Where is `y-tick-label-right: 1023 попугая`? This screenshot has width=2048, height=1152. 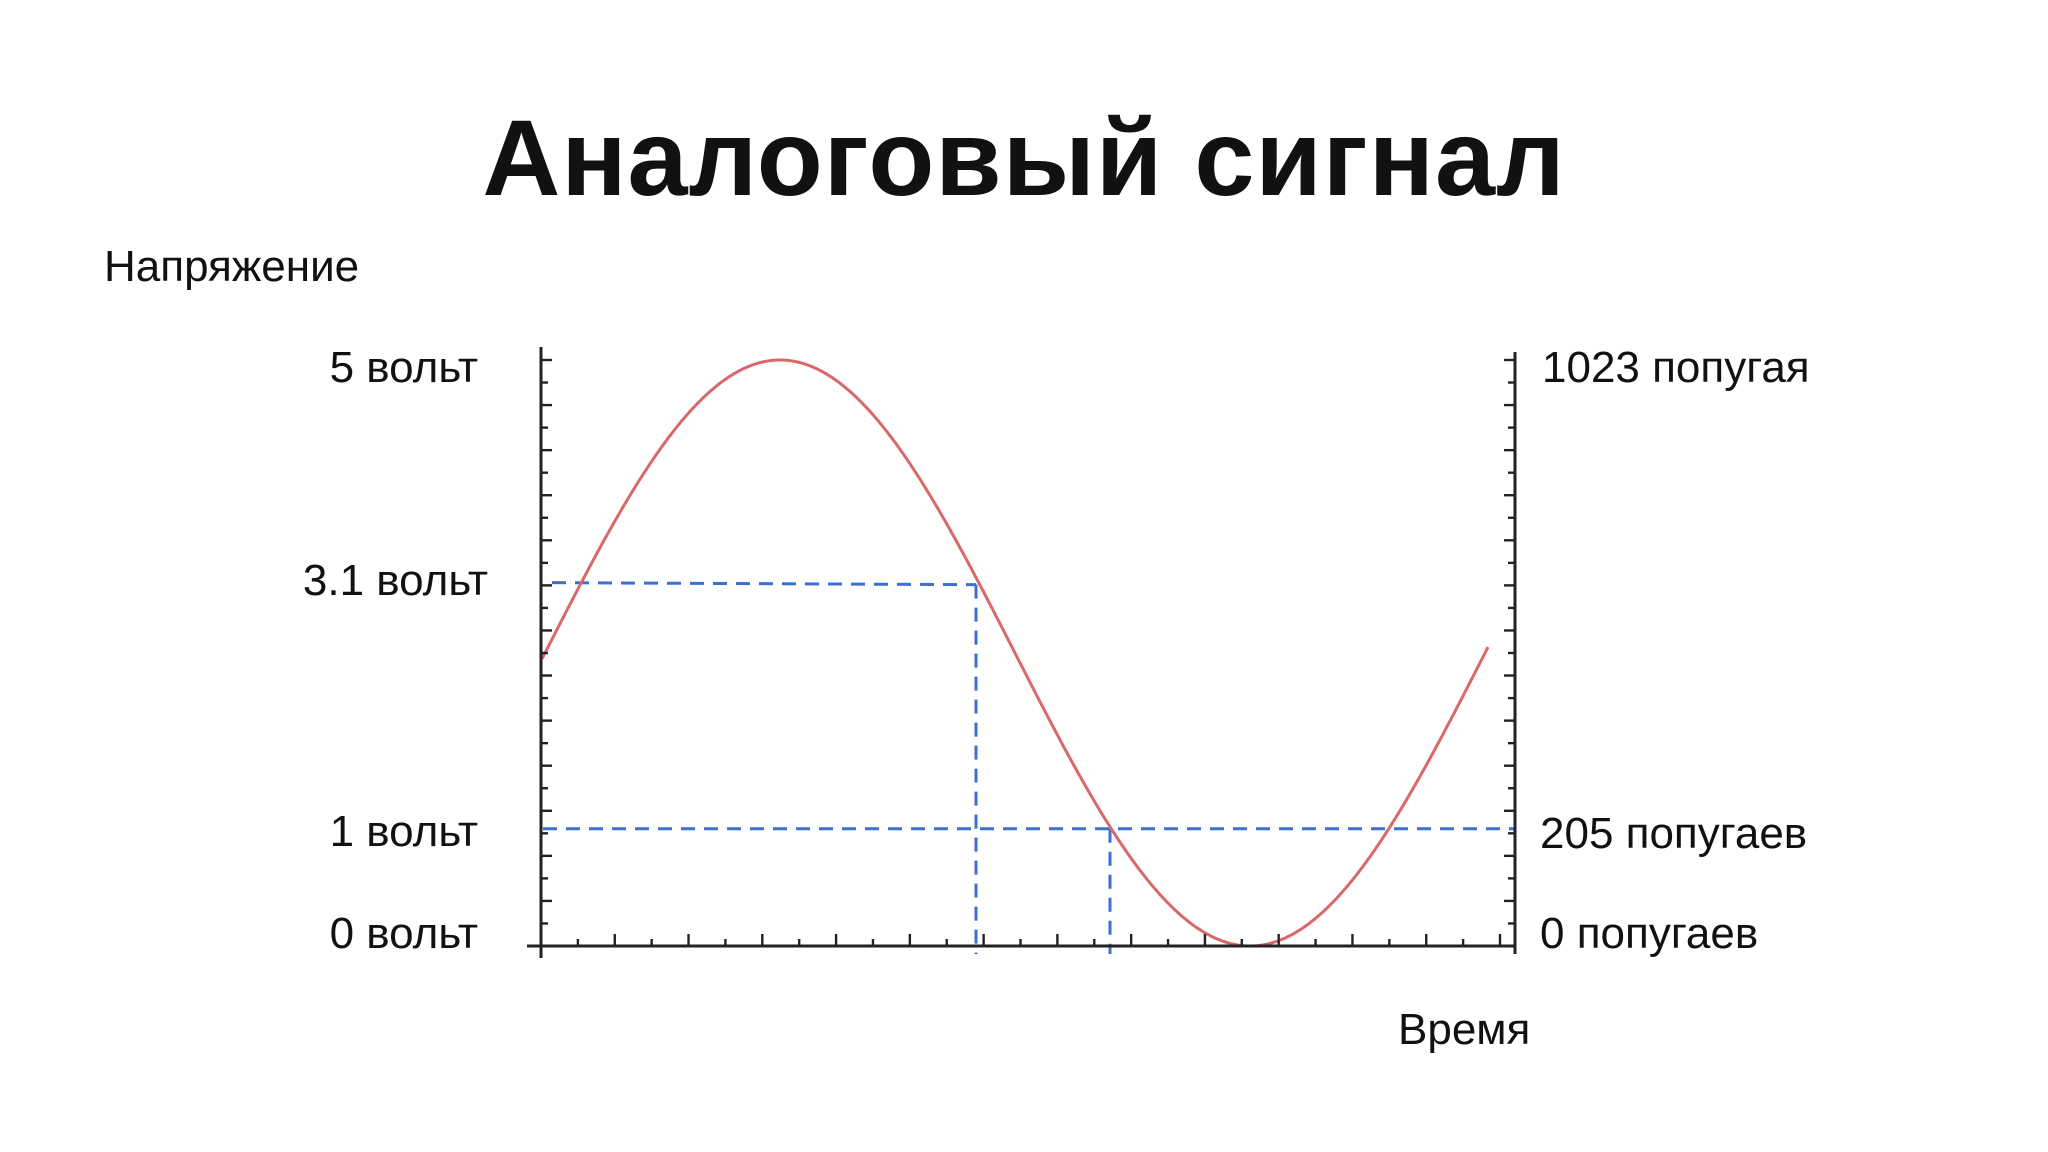
y-tick-label-right: 1023 попугая is located at coordinates (1676, 367).